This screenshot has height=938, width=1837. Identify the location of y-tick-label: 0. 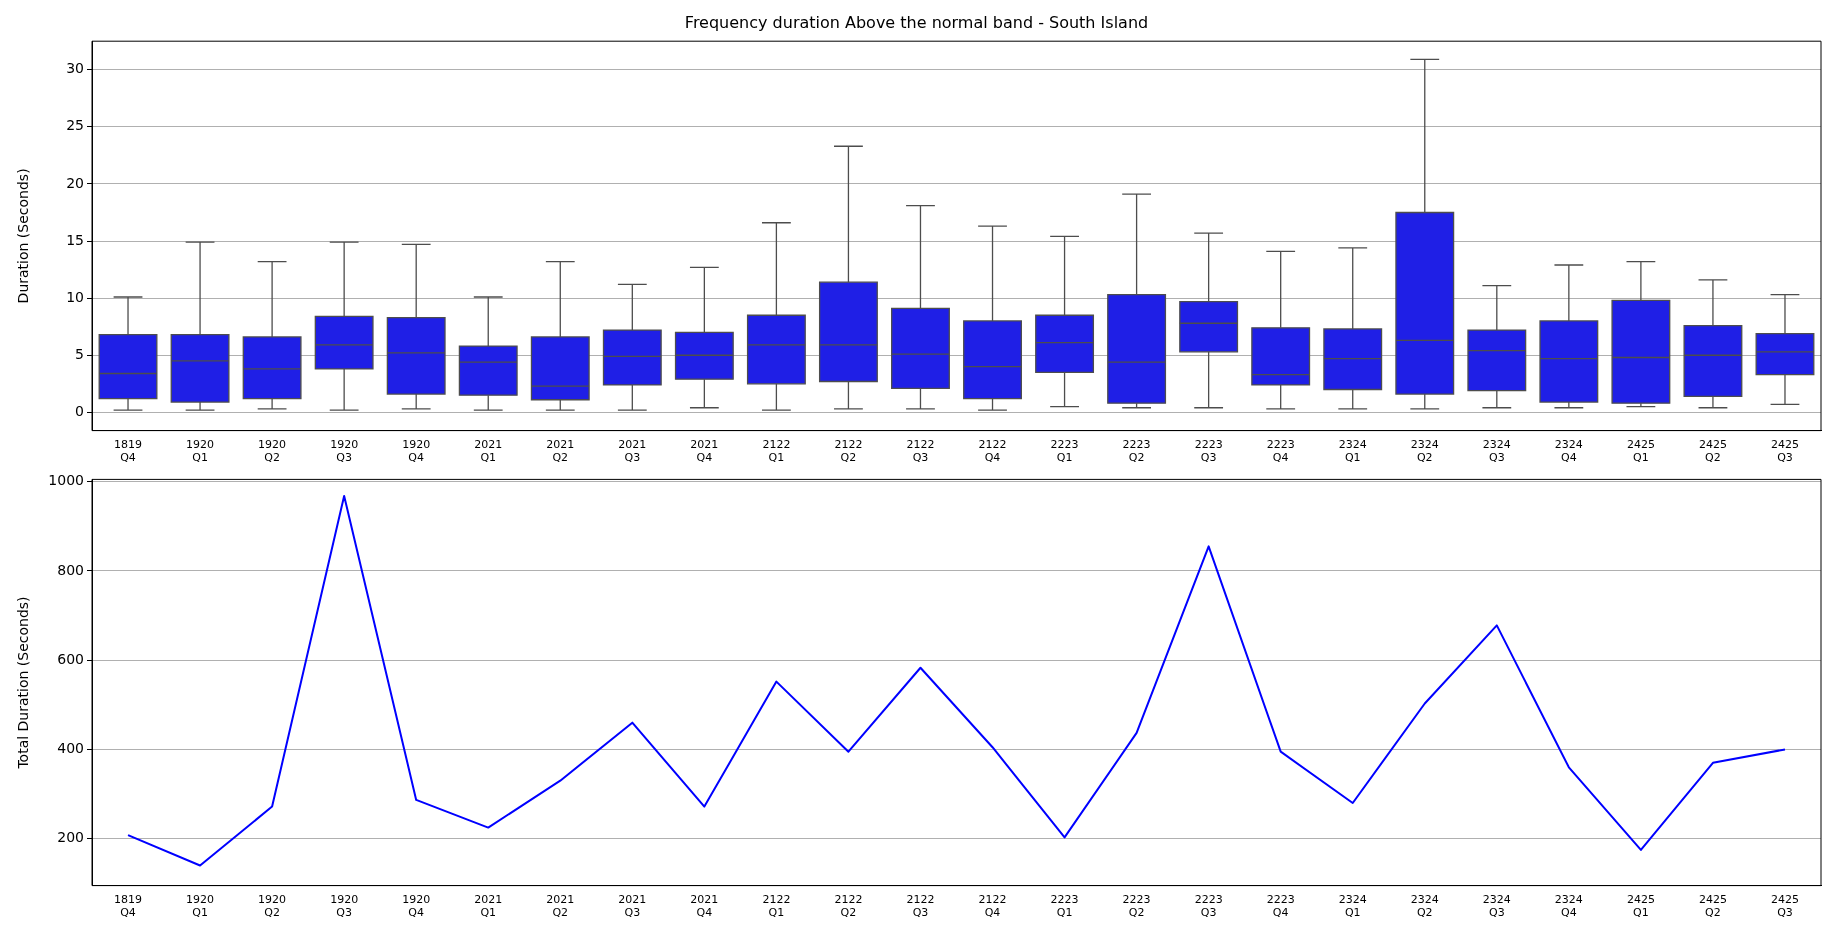
(79, 410).